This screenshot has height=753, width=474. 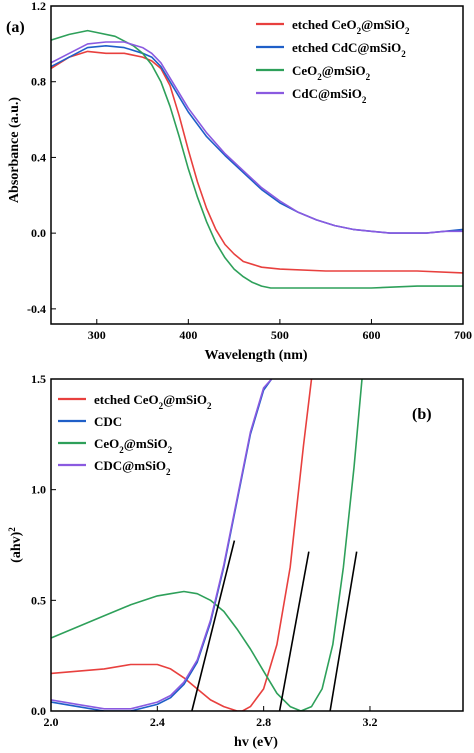 What do you see at coordinates (422, 414) in the screenshot?
I see `panel-b-label: (b)` at bounding box center [422, 414].